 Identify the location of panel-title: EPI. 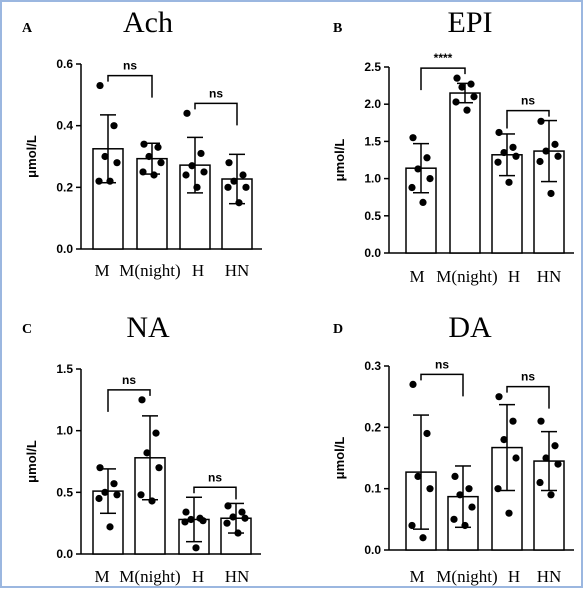
(470, 22).